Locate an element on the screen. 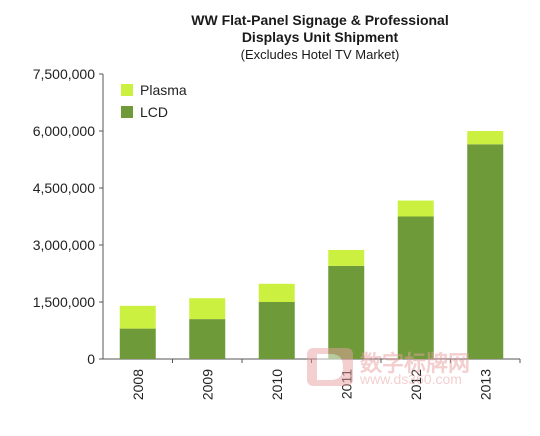  y-tick-label: 4,500,000 is located at coordinates (64, 188).